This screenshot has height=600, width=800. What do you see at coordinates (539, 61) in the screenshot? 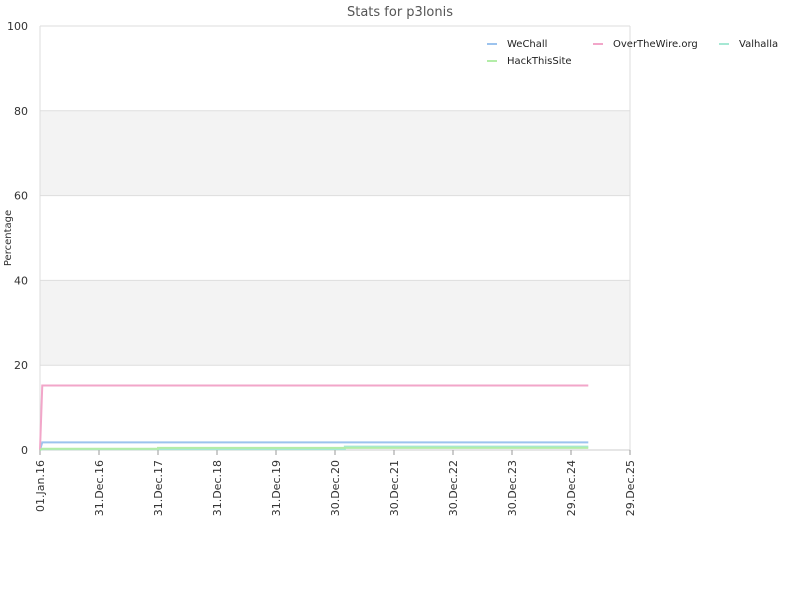
I see `legend-label: HackThisSite` at bounding box center [539, 61].